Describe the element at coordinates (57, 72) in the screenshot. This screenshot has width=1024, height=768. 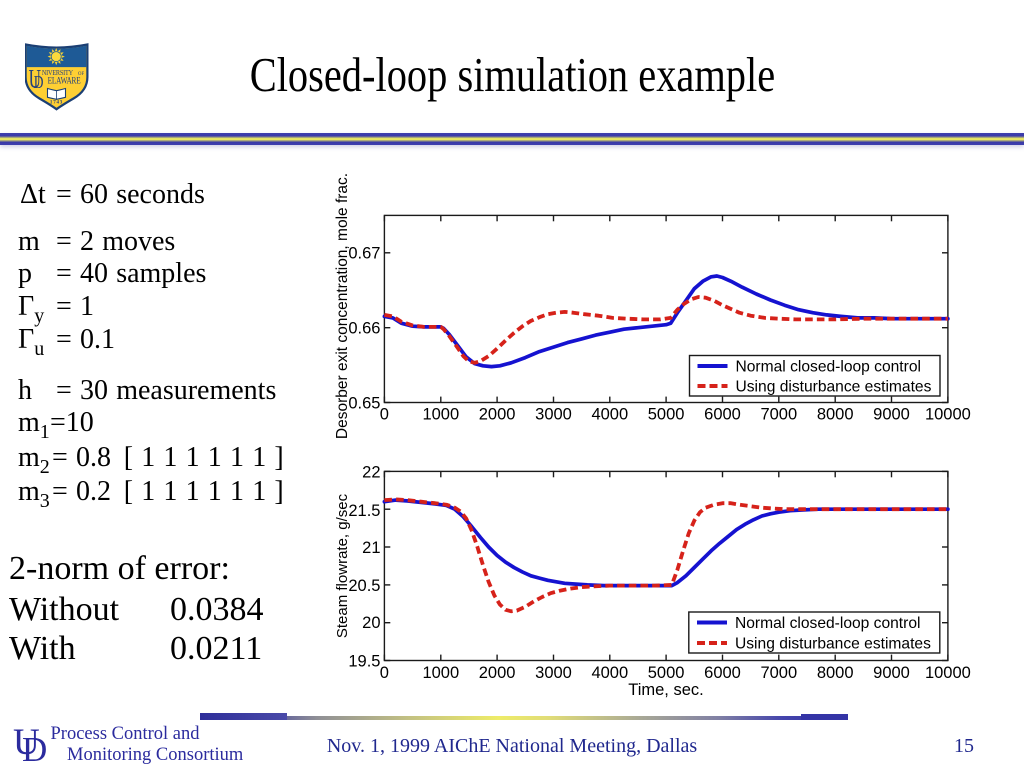
I see `svg-text: NIVERSITY` at that location.